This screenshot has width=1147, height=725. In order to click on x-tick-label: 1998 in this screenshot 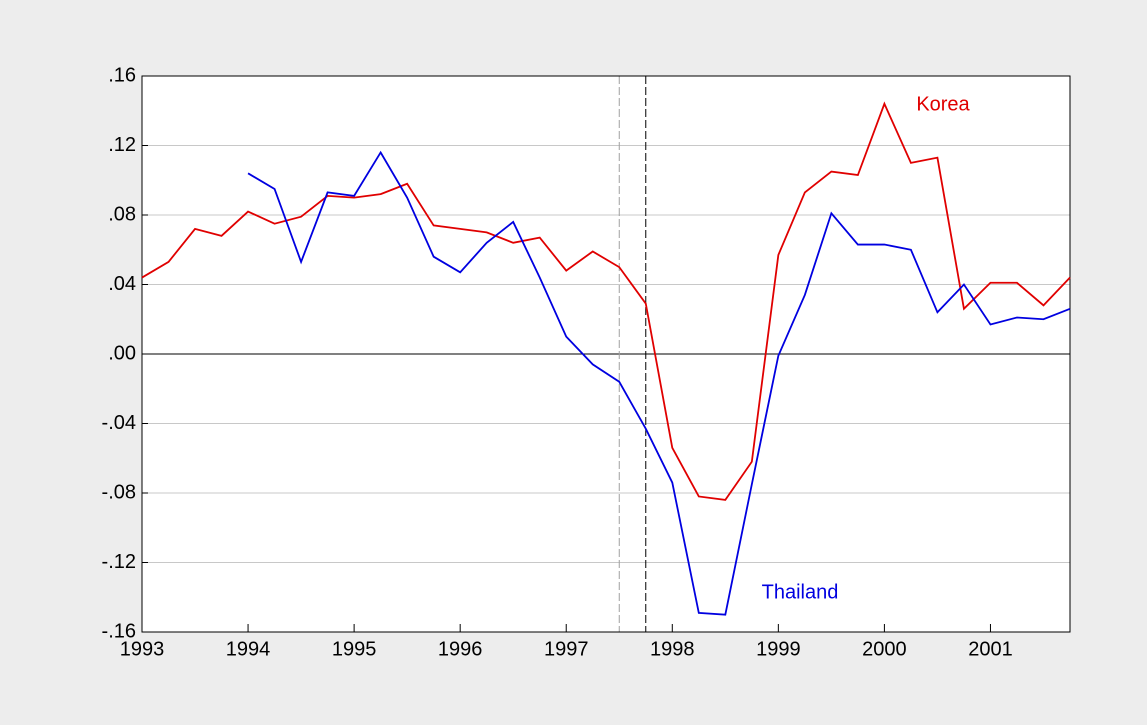, I will do `click(672, 649)`.